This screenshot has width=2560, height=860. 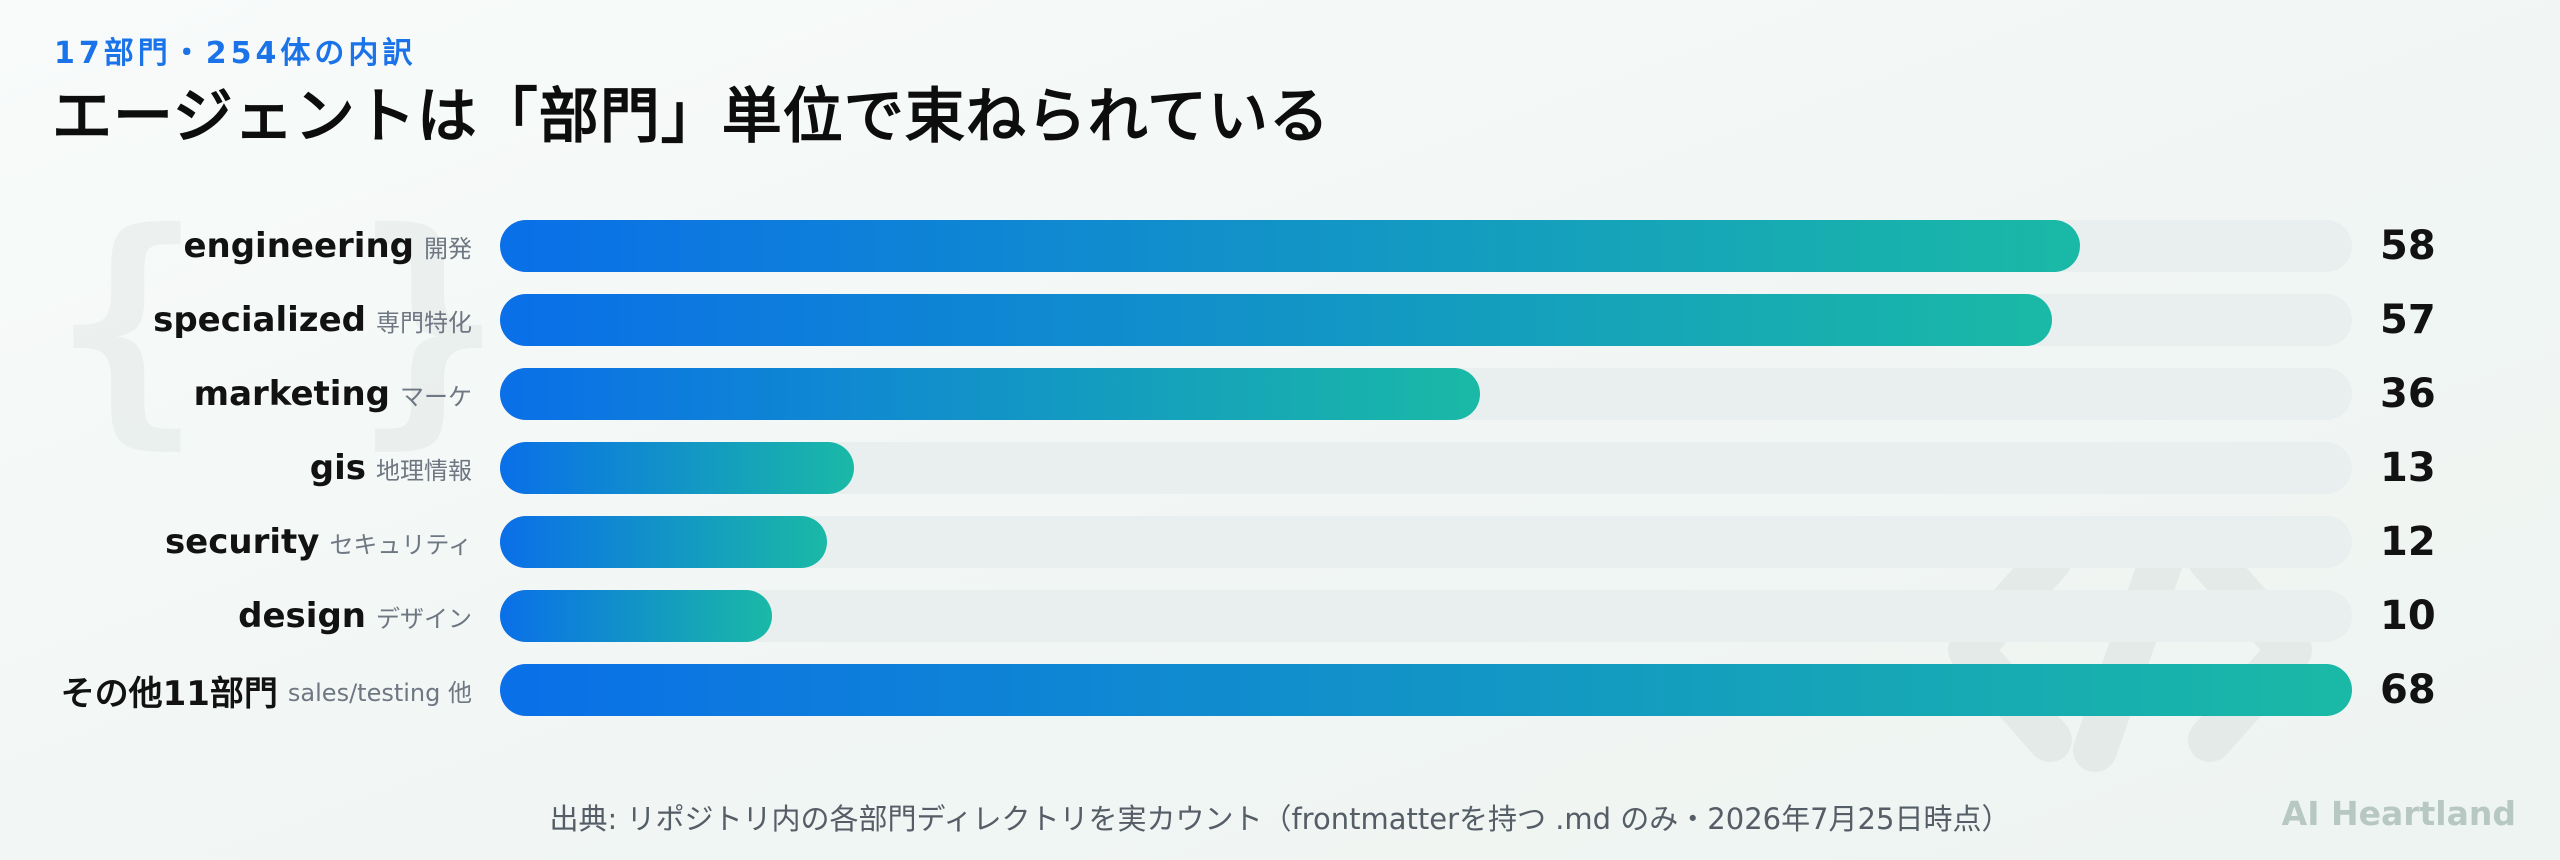 What do you see at coordinates (259, 320) in the screenshot?
I see `category-name: specialized` at bounding box center [259, 320].